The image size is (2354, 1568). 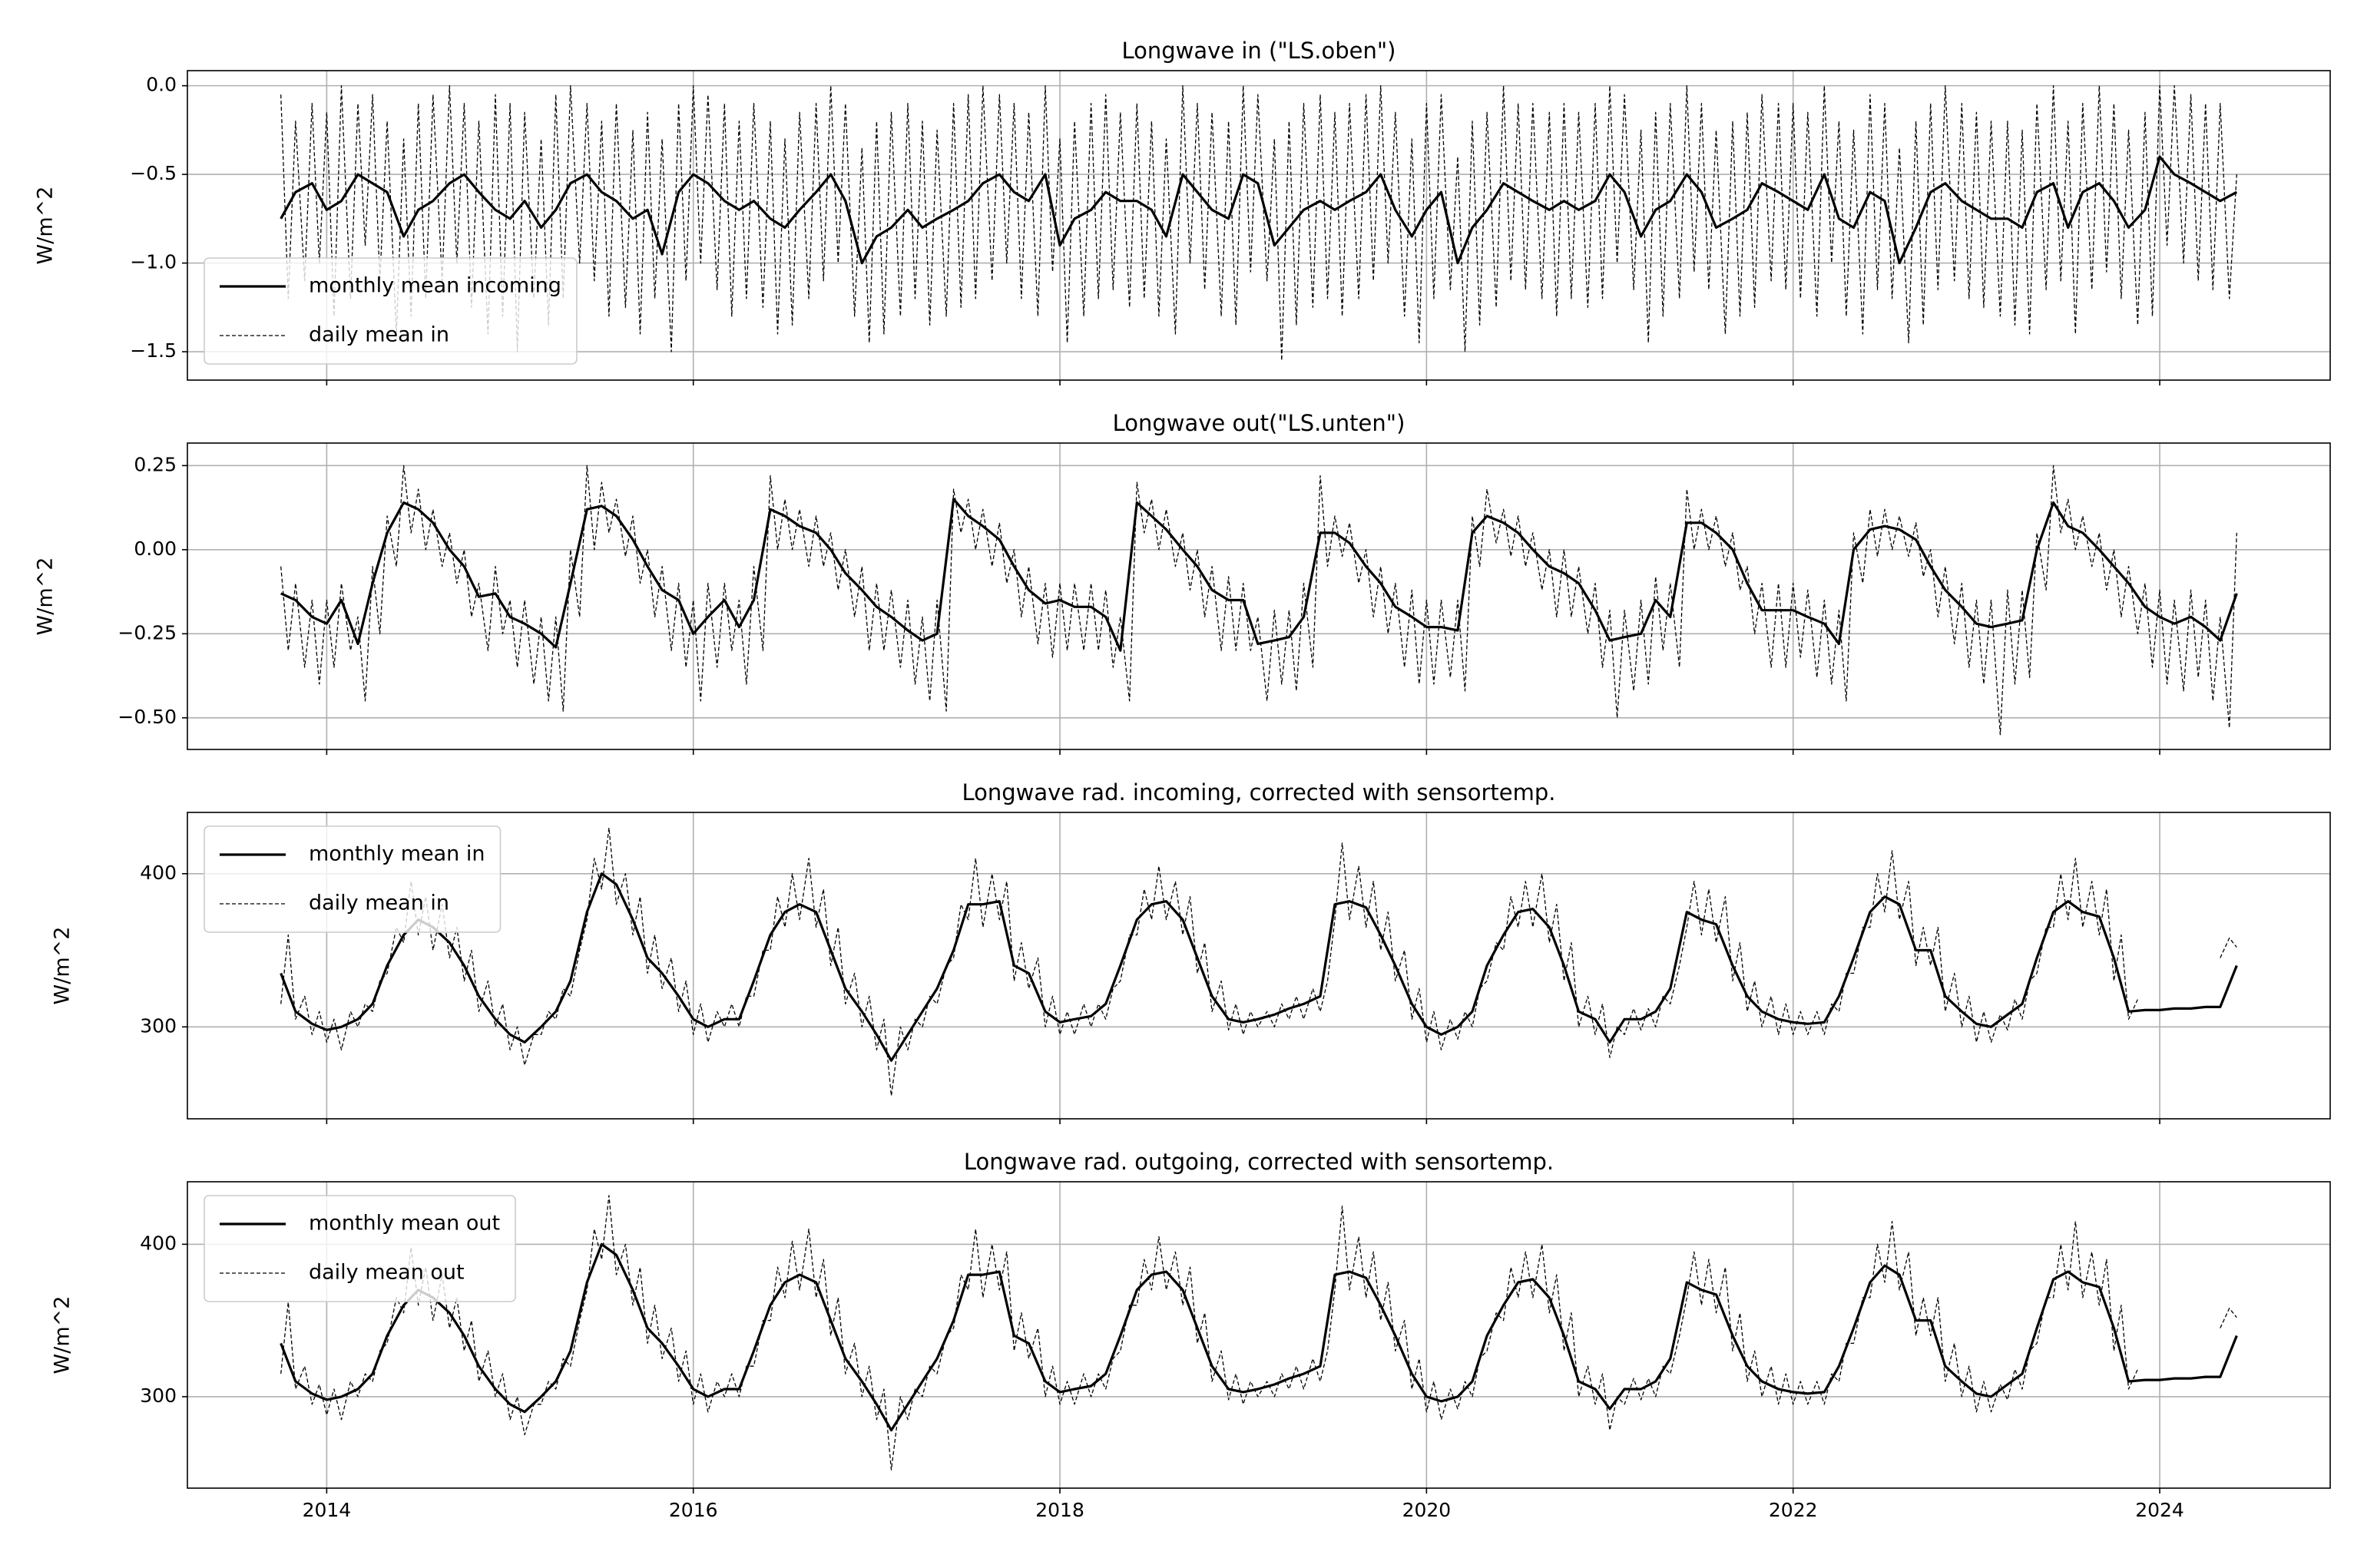 What do you see at coordinates (1259, 423) in the screenshot?
I see `panel-title: Longwave out("LS.unten")` at bounding box center [1259, 423].